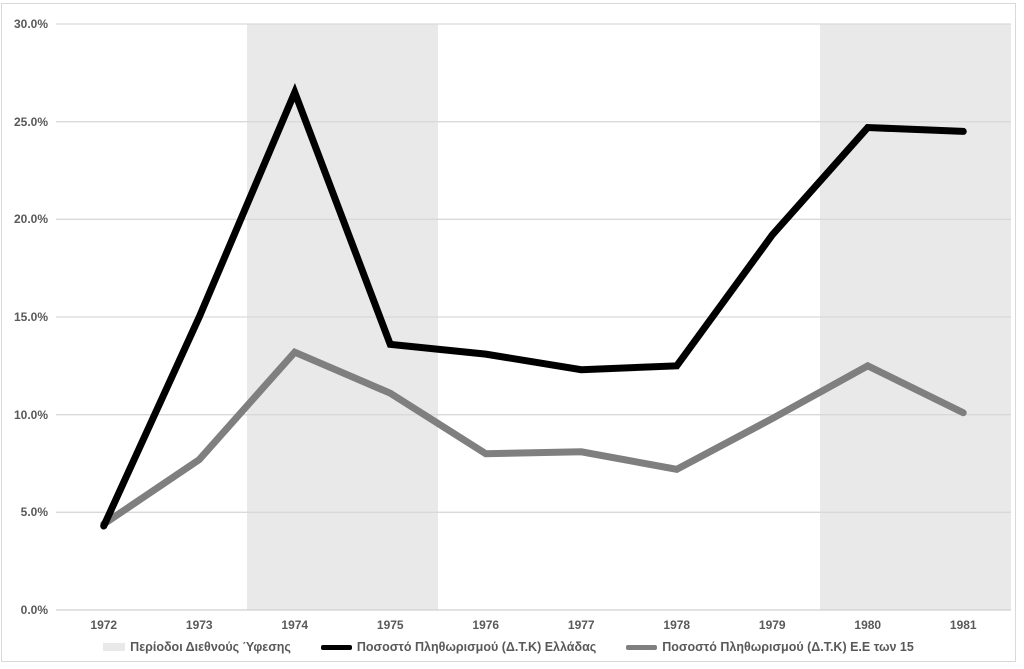  What do you see at coordinates (295, 625) in the screenshot?
I see `x-tick-label: 1974` at bounding box center [295, 625].